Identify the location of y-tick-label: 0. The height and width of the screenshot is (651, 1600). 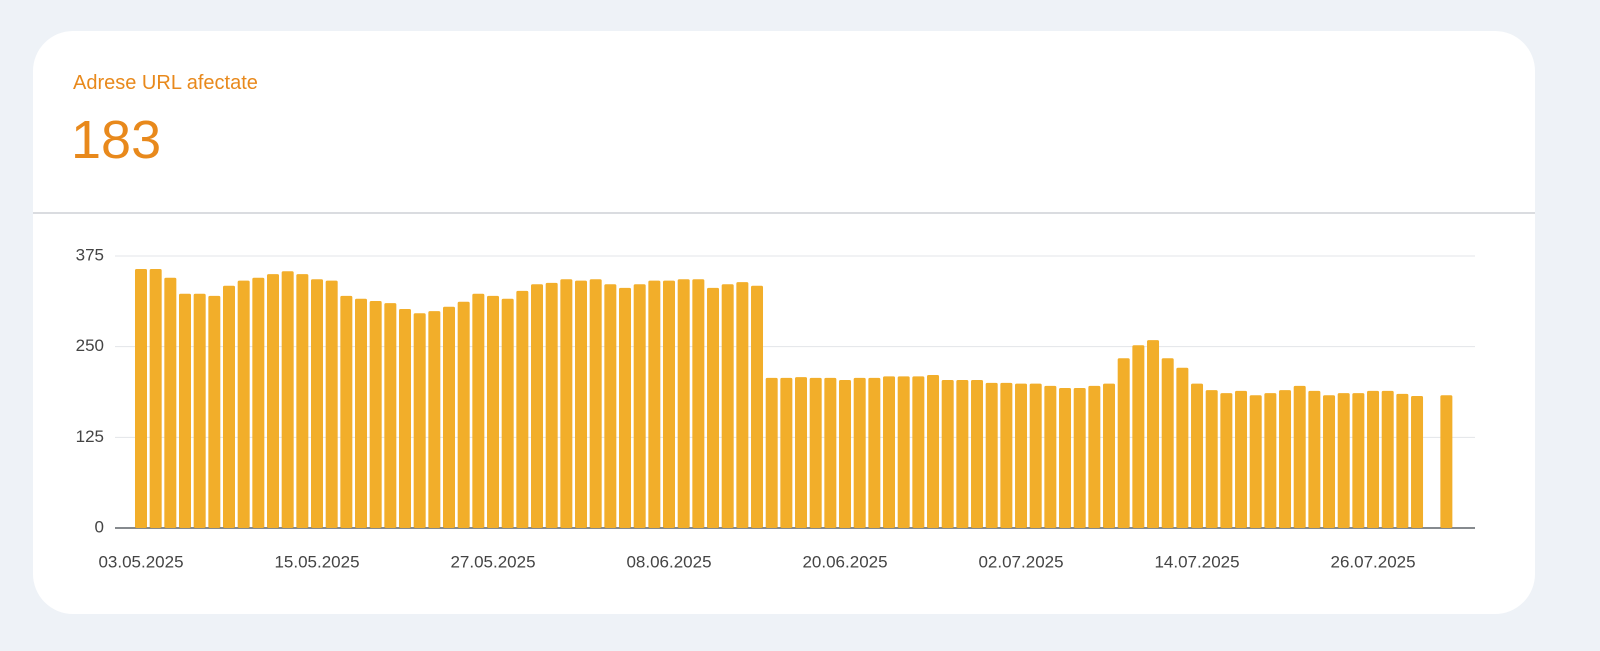
(99, 526).